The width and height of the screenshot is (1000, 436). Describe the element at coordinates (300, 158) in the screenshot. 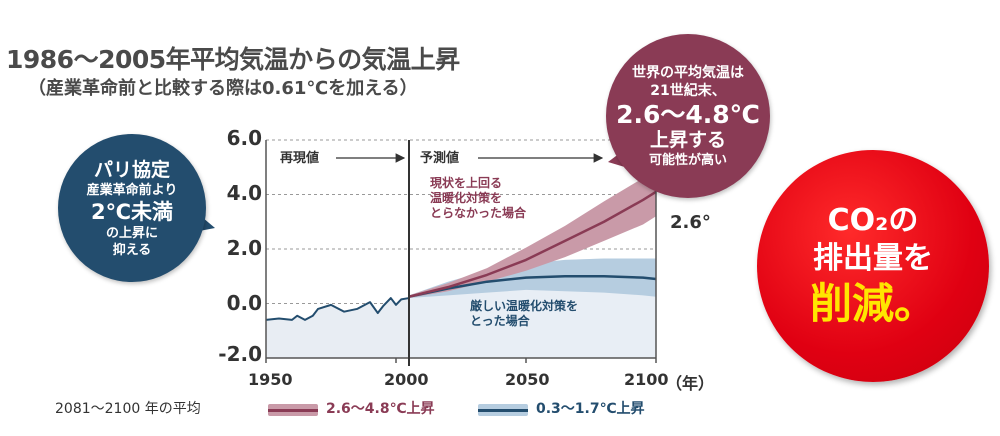

I see `reproduction-label: 再現値` at that location.